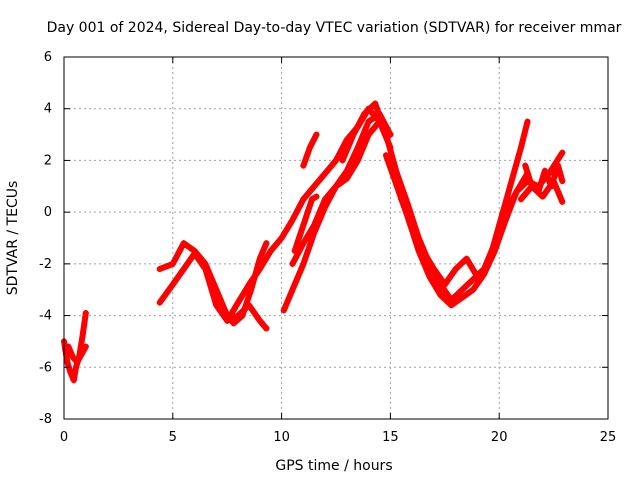 The width and height of the screenshot is (640, 480). Describe the element at coordinates (45, 419) in the screenshot. I see `y-tick-label: -8` at that location.